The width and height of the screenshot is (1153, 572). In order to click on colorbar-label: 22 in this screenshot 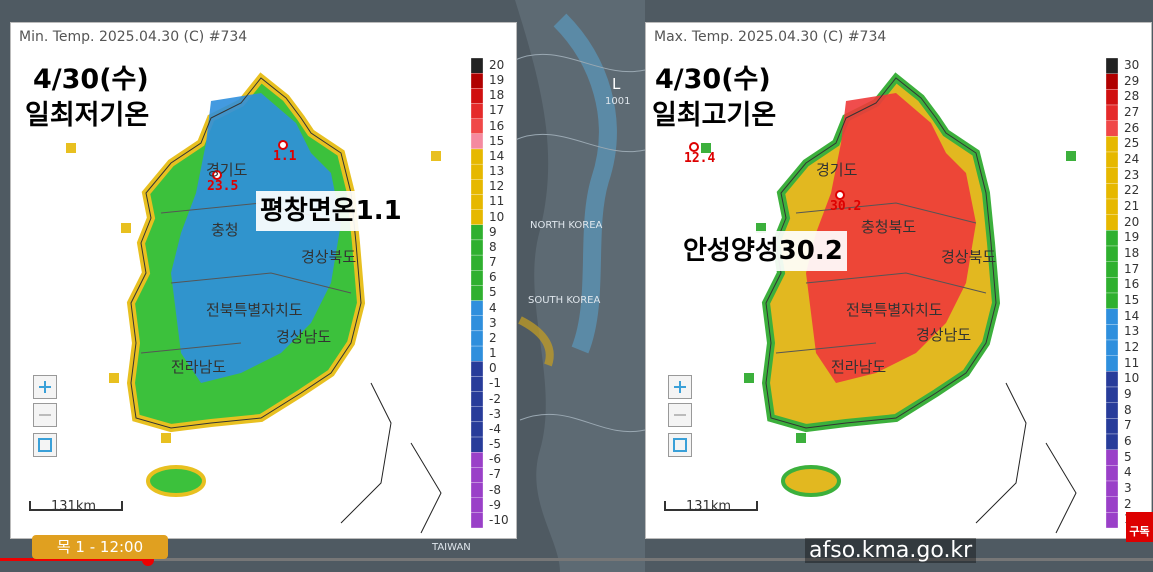, I will do `click(1132, 190)`.